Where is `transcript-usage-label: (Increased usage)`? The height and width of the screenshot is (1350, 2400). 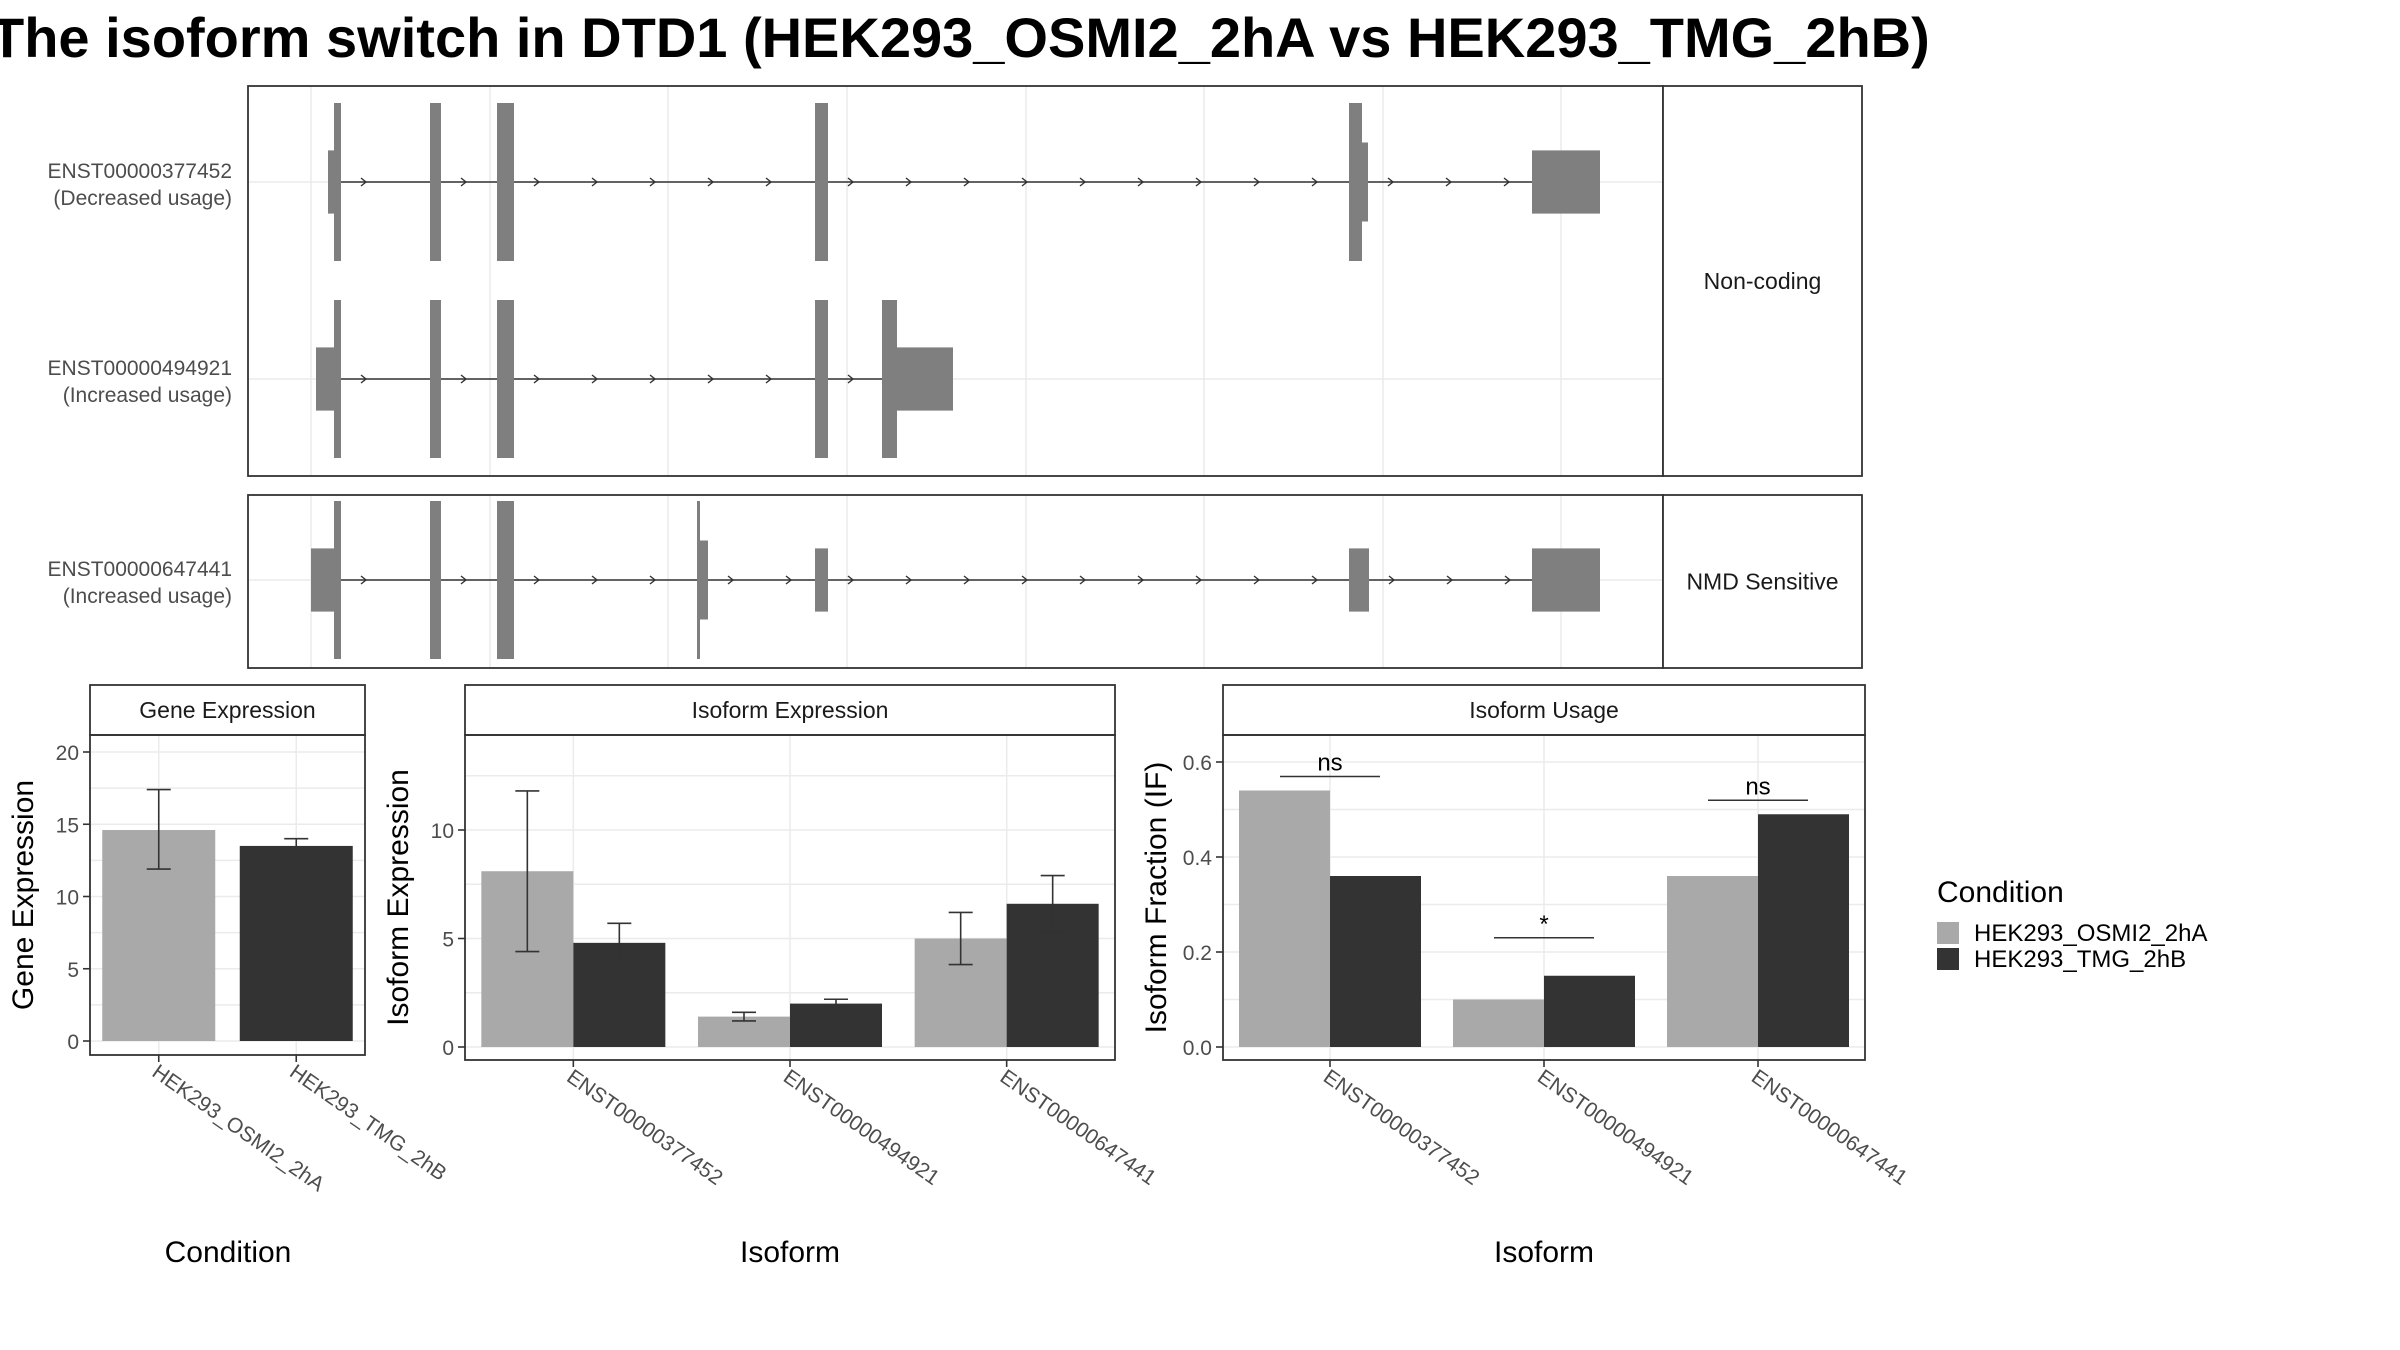 transcript-usage-label: (Increased usage) is located at coordinates (147, 596).